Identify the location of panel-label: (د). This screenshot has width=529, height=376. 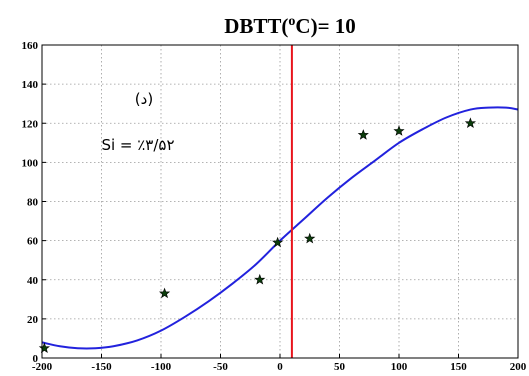
(144, 99).